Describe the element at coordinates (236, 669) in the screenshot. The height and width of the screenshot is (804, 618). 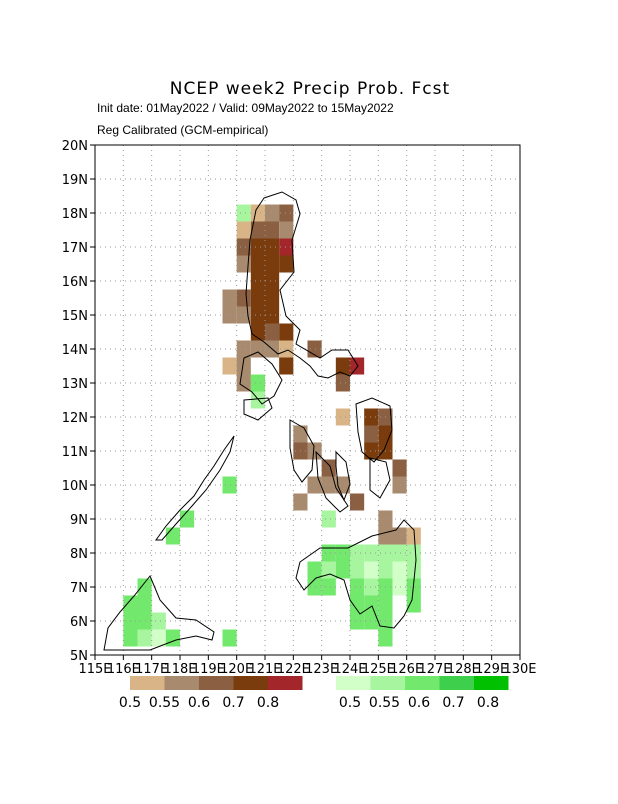
I see `lon-label: 120E` at that location.